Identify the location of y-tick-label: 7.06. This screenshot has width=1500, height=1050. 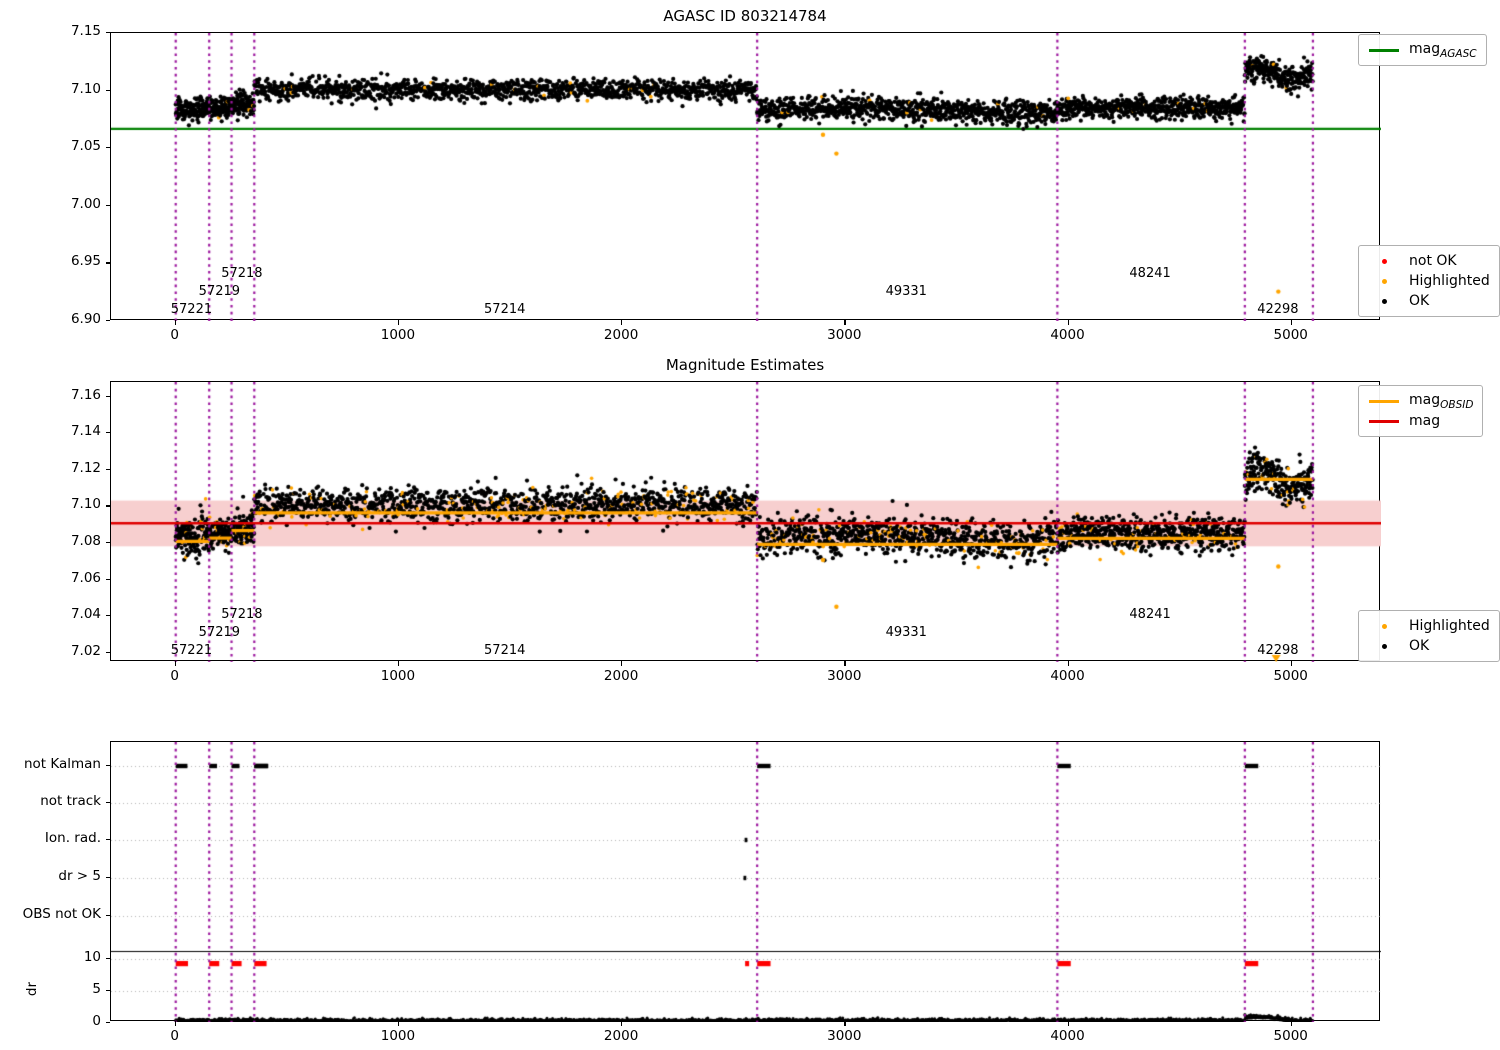
(85, 577).